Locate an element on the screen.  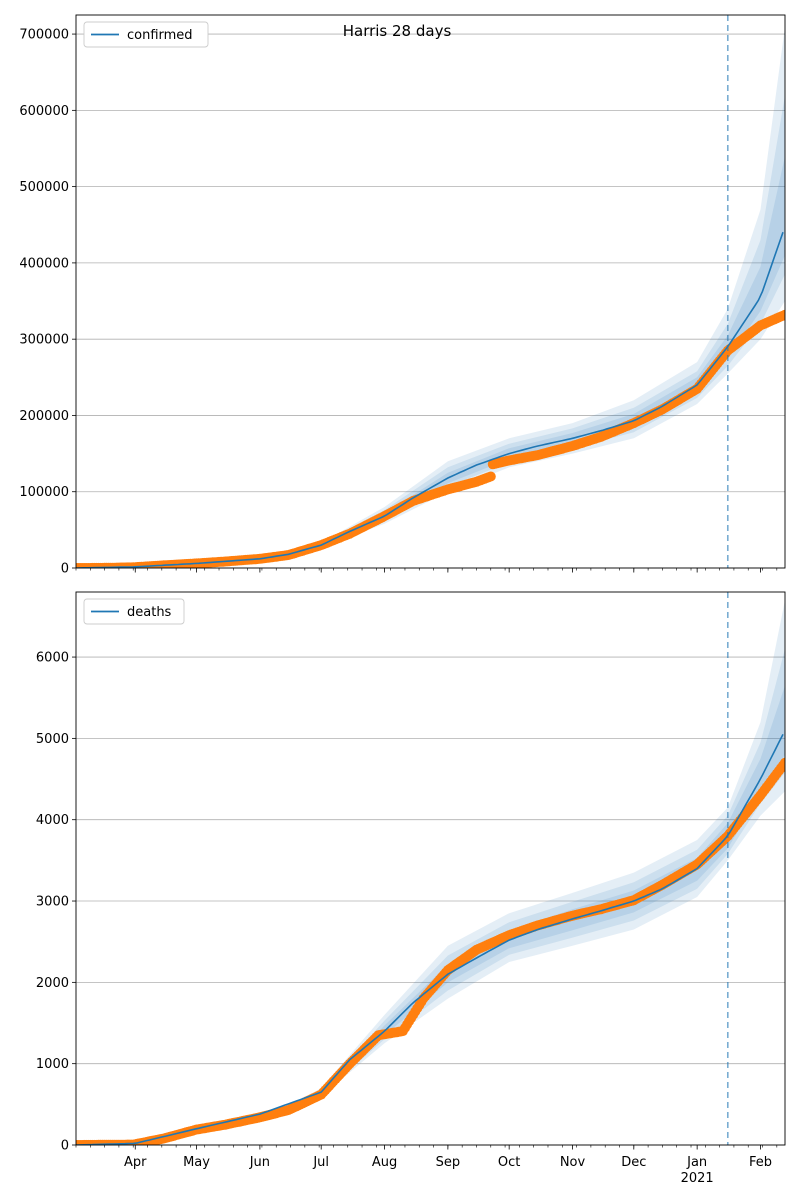
y-tick-label: 200000 is located at coordinates (44, 416).